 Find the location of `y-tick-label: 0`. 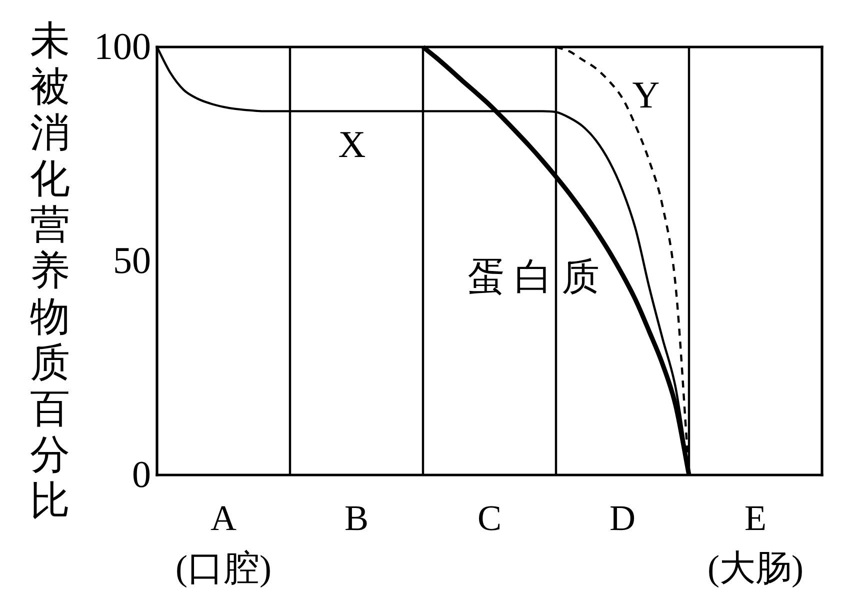

y-tick-label: 0 is located at coordinates (141, 475).